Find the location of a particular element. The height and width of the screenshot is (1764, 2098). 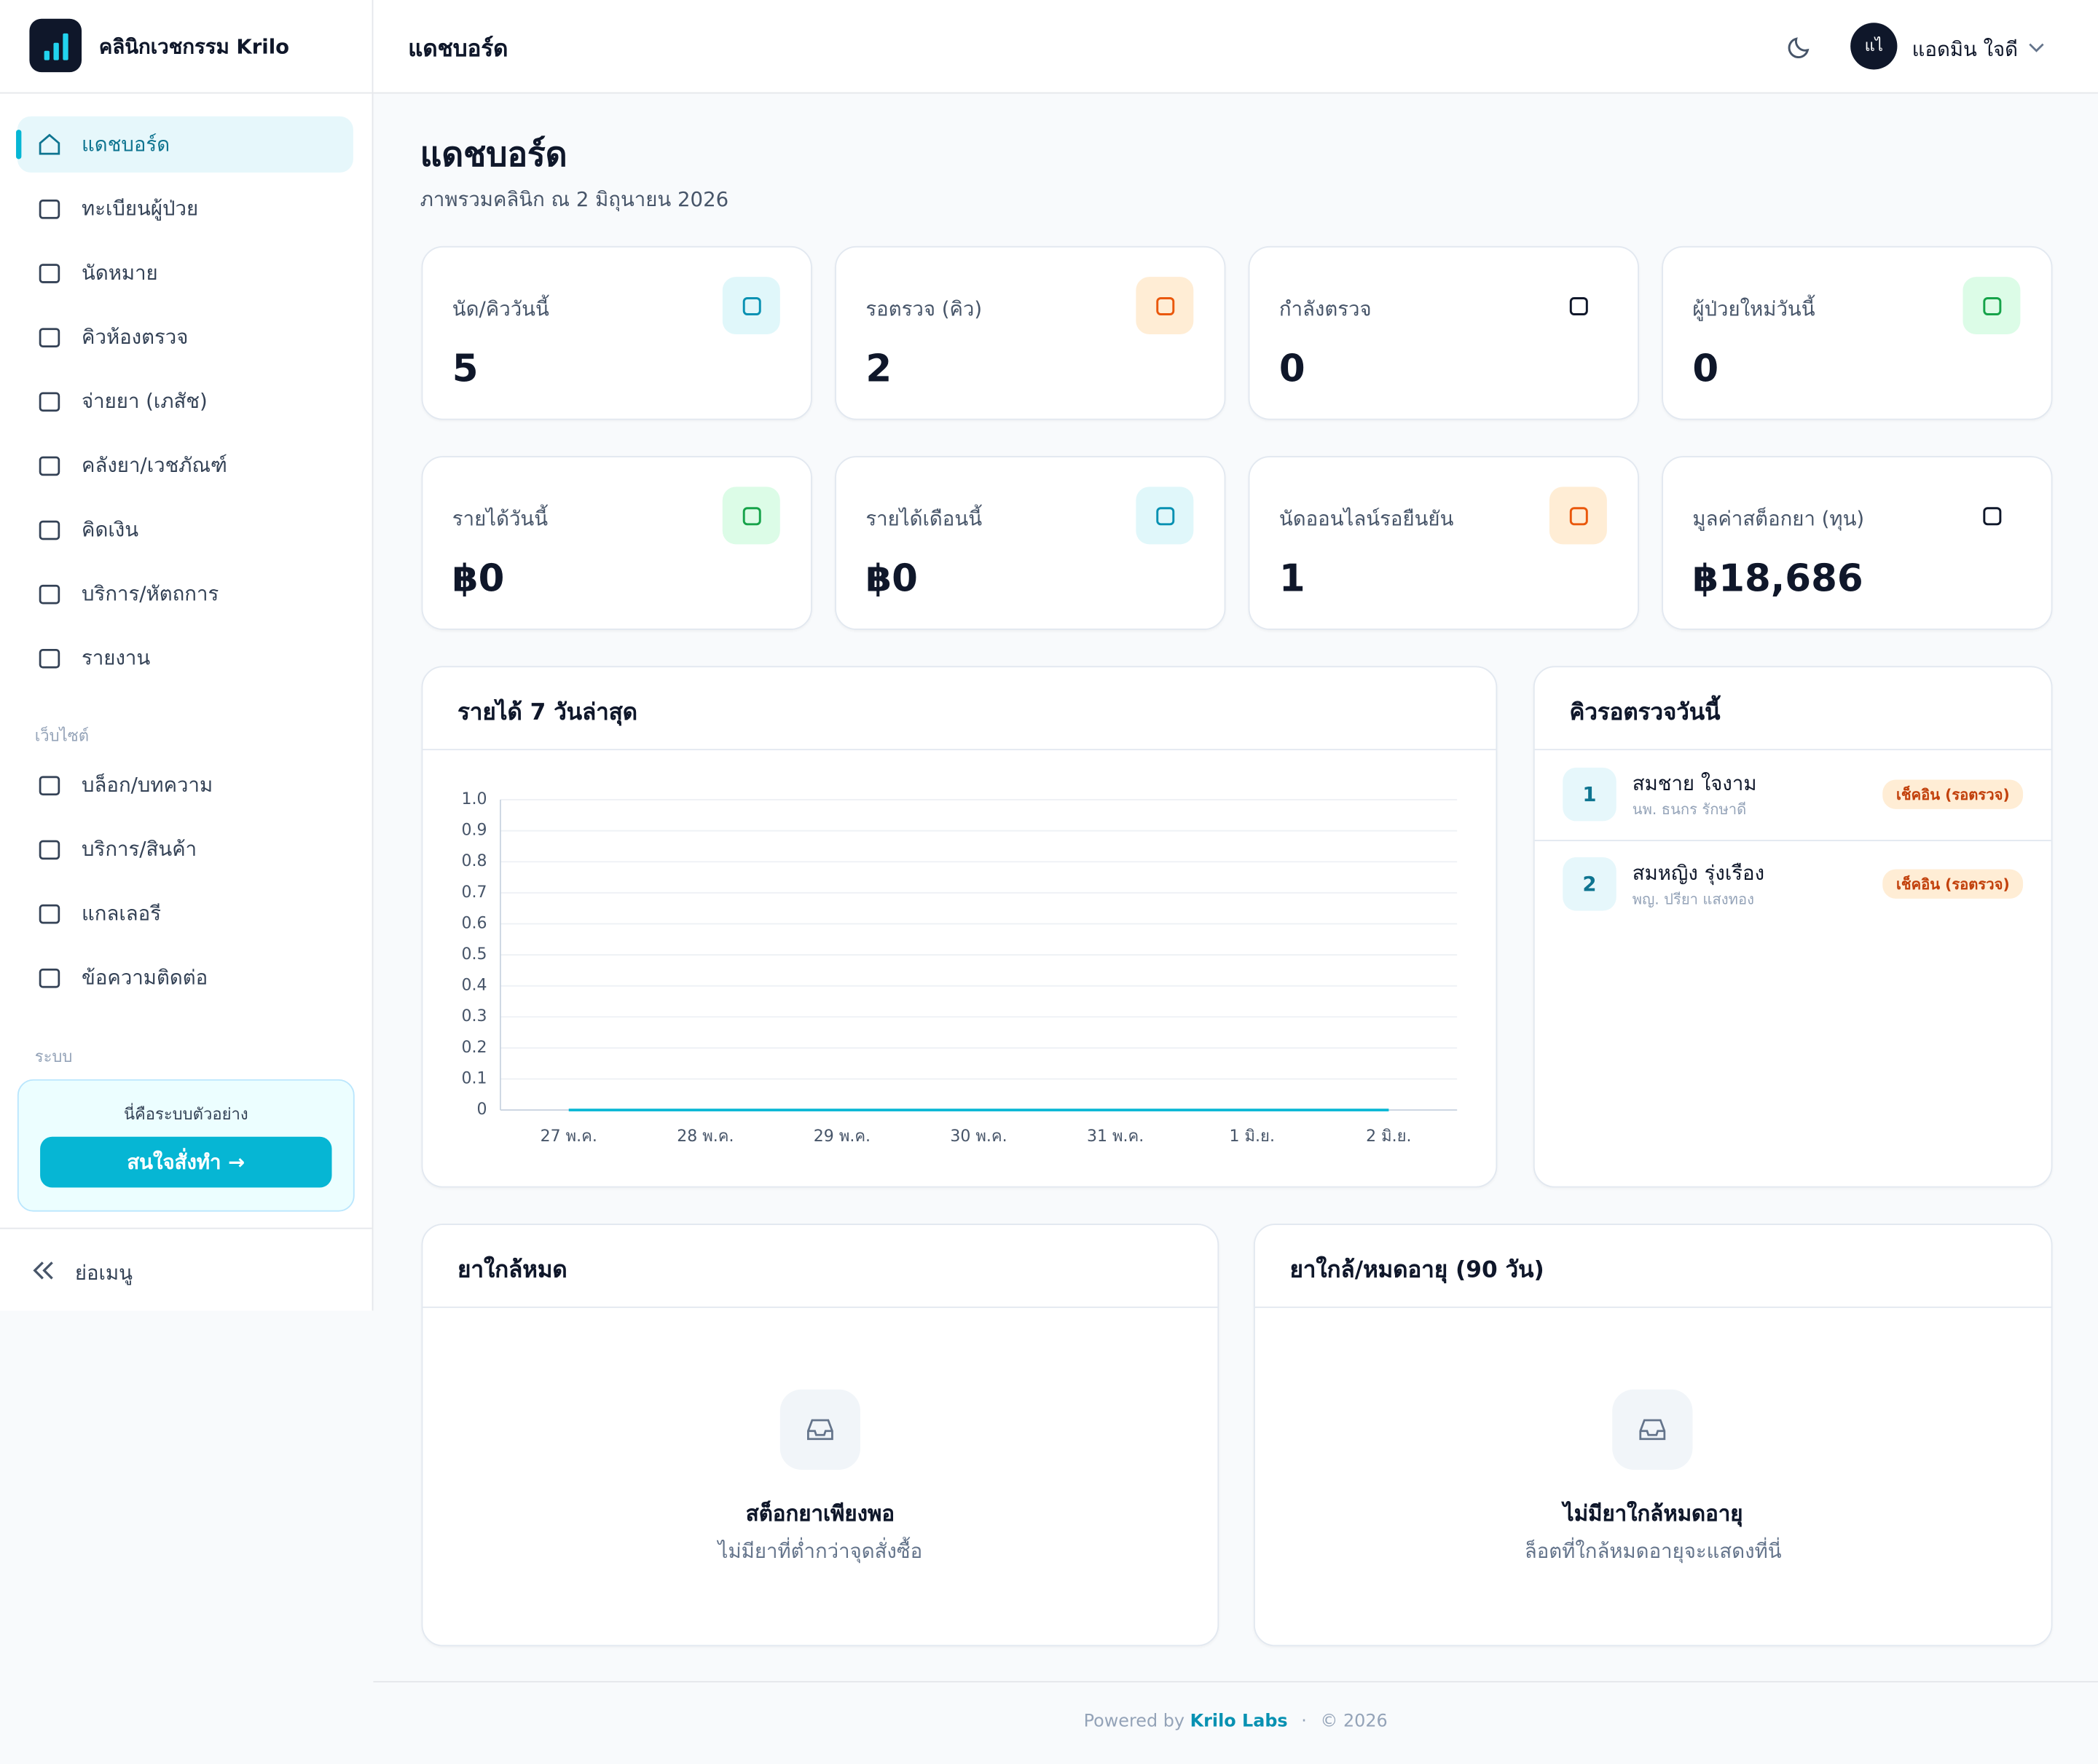

chart-title: รายได้ 7 วันล่าสุด is located at coordinates (547, 713).